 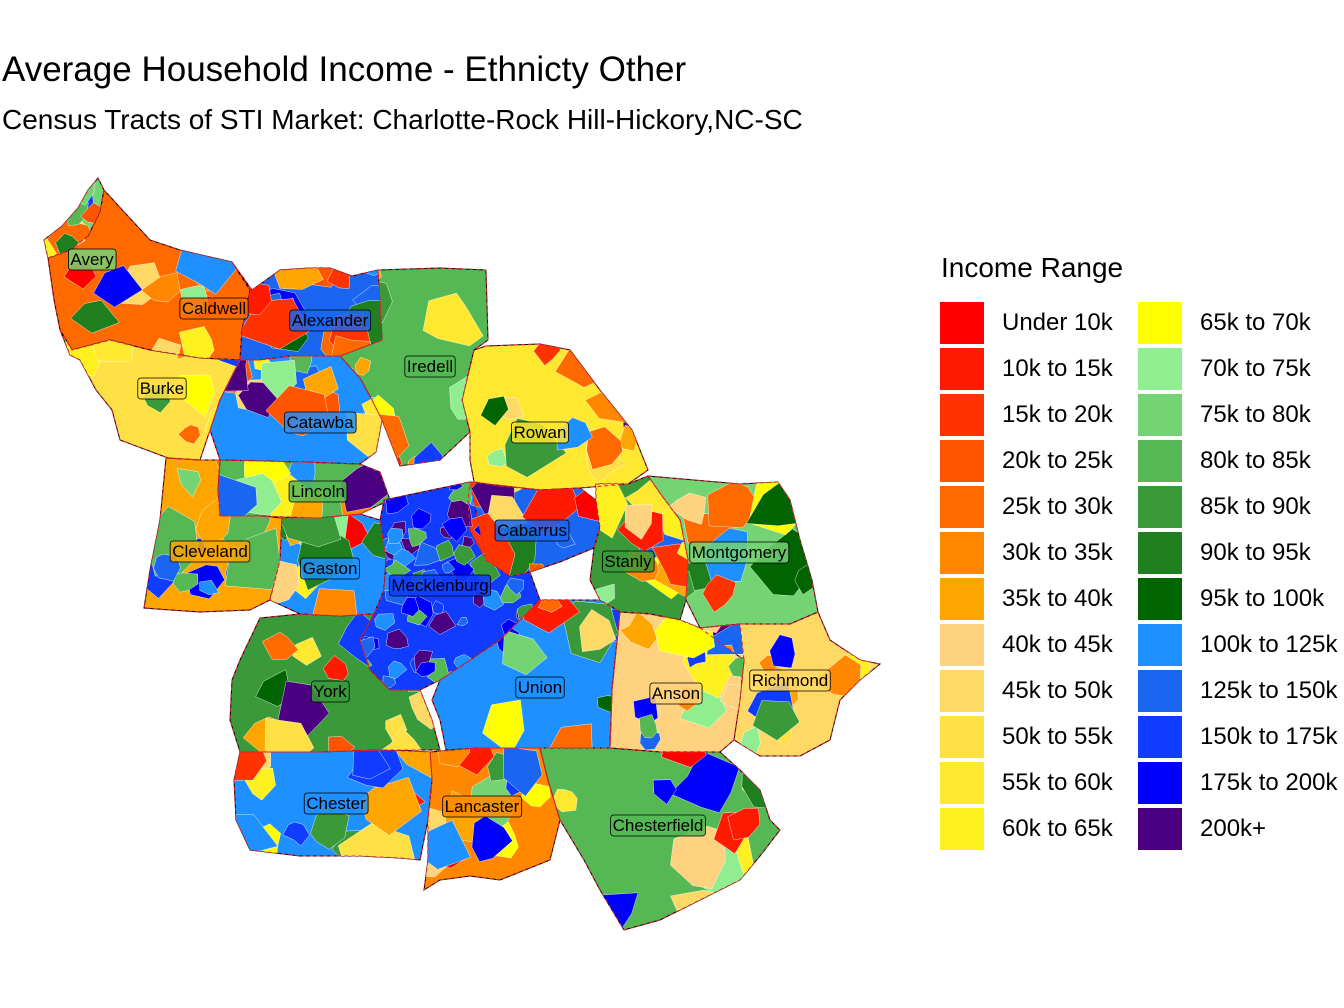 What do you see at coordinates (1202, 829) in the screenshot?
I see `legend-item: 200k+` at bounding box center [1202, 829].